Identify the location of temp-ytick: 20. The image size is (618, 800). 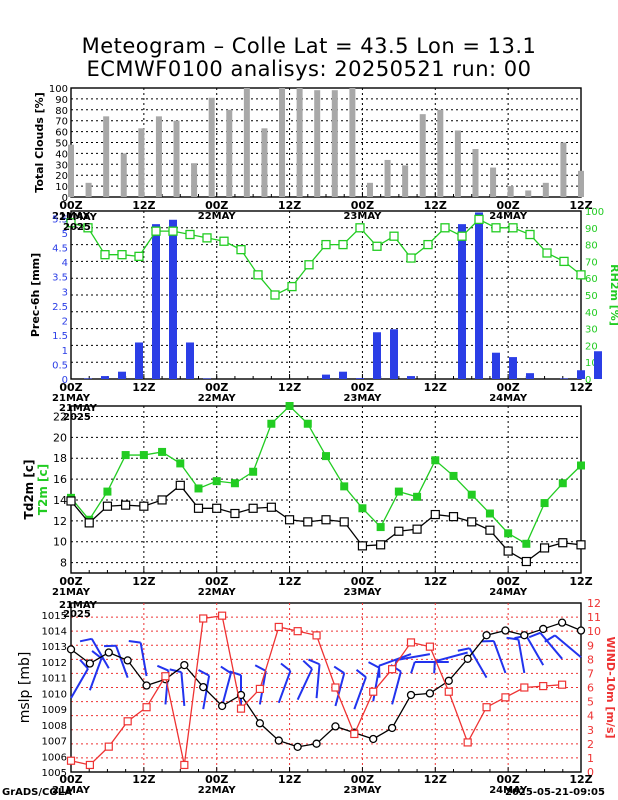
(60, 437).